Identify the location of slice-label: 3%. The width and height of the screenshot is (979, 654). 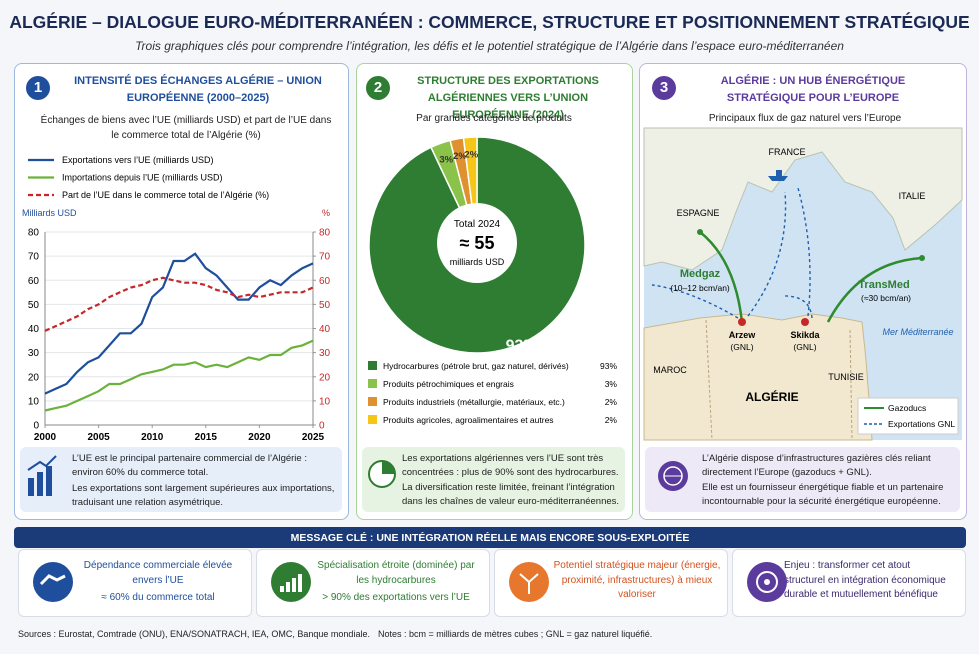
(446, 160).